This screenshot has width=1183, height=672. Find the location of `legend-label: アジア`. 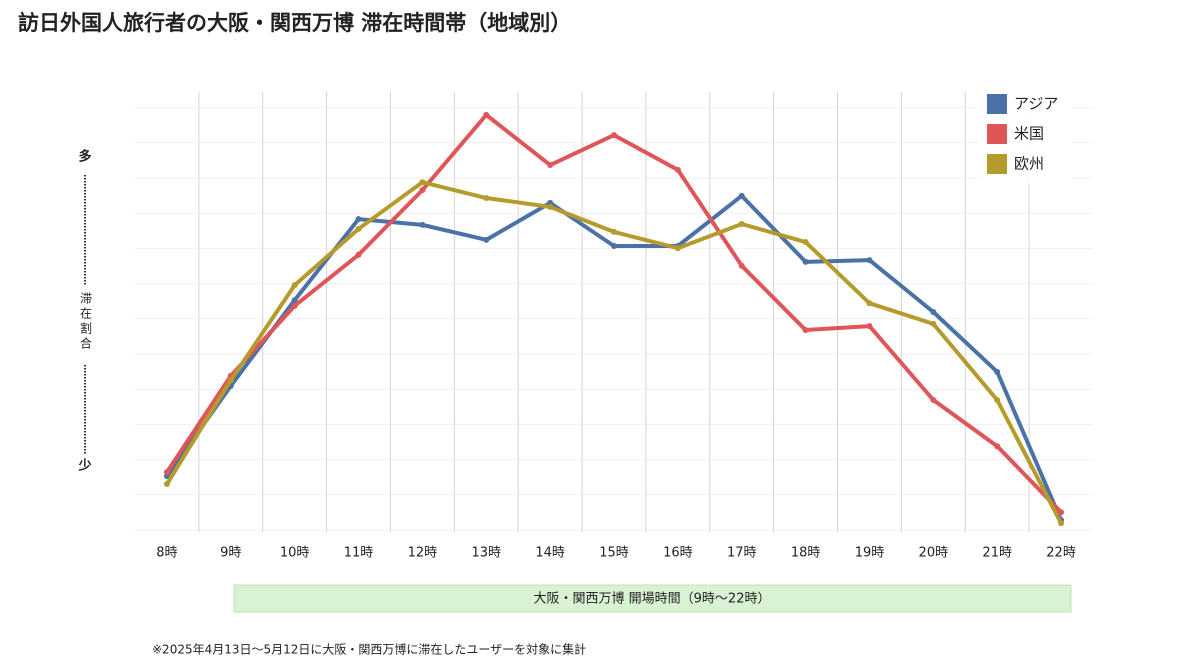

legend-label: アジア is located at coordinates (1036, 104).